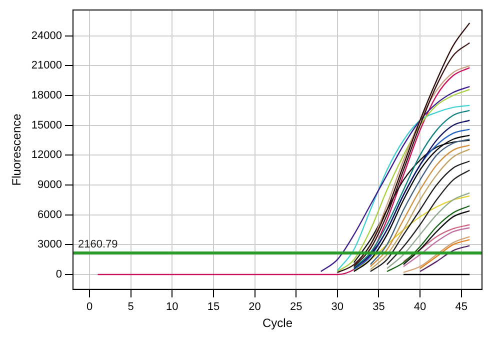  I want to click on x-tick-label: 45, so click(461, 307).